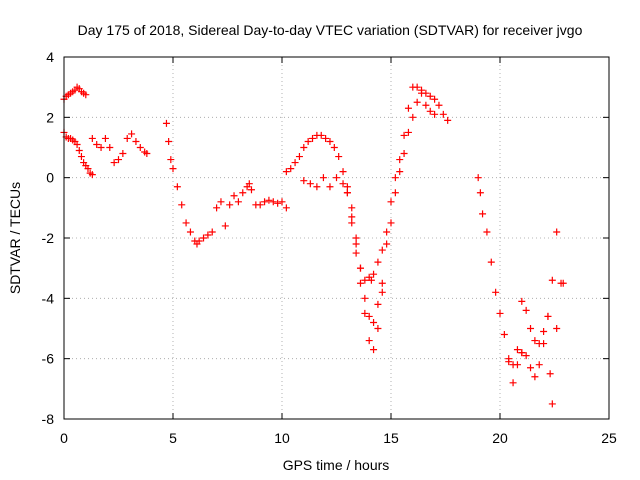  Describe the element at coordinates (48, 238) in the screenshot. I see `y-tick-label: -2` at that location.